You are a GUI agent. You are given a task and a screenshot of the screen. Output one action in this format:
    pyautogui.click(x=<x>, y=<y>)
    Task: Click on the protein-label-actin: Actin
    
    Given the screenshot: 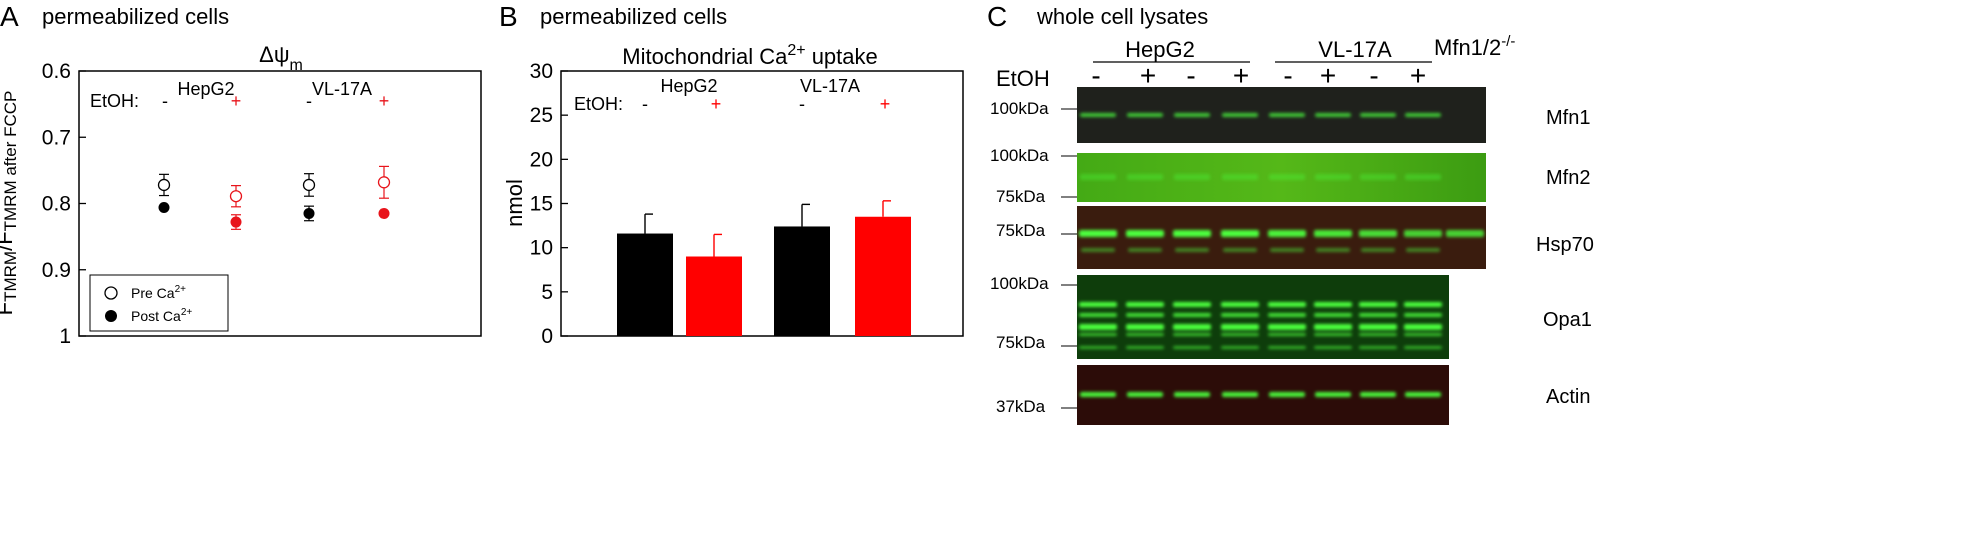 What is the action you would take?
    pyautogui.click(x=1568, y=397)
    